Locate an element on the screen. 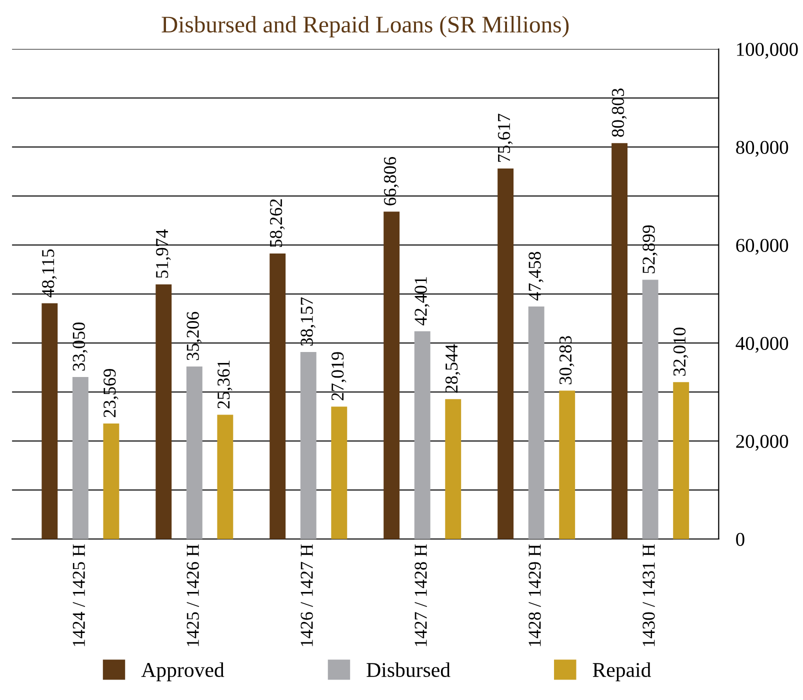  data-label: 48,115 is located at coordinates (49, 273).